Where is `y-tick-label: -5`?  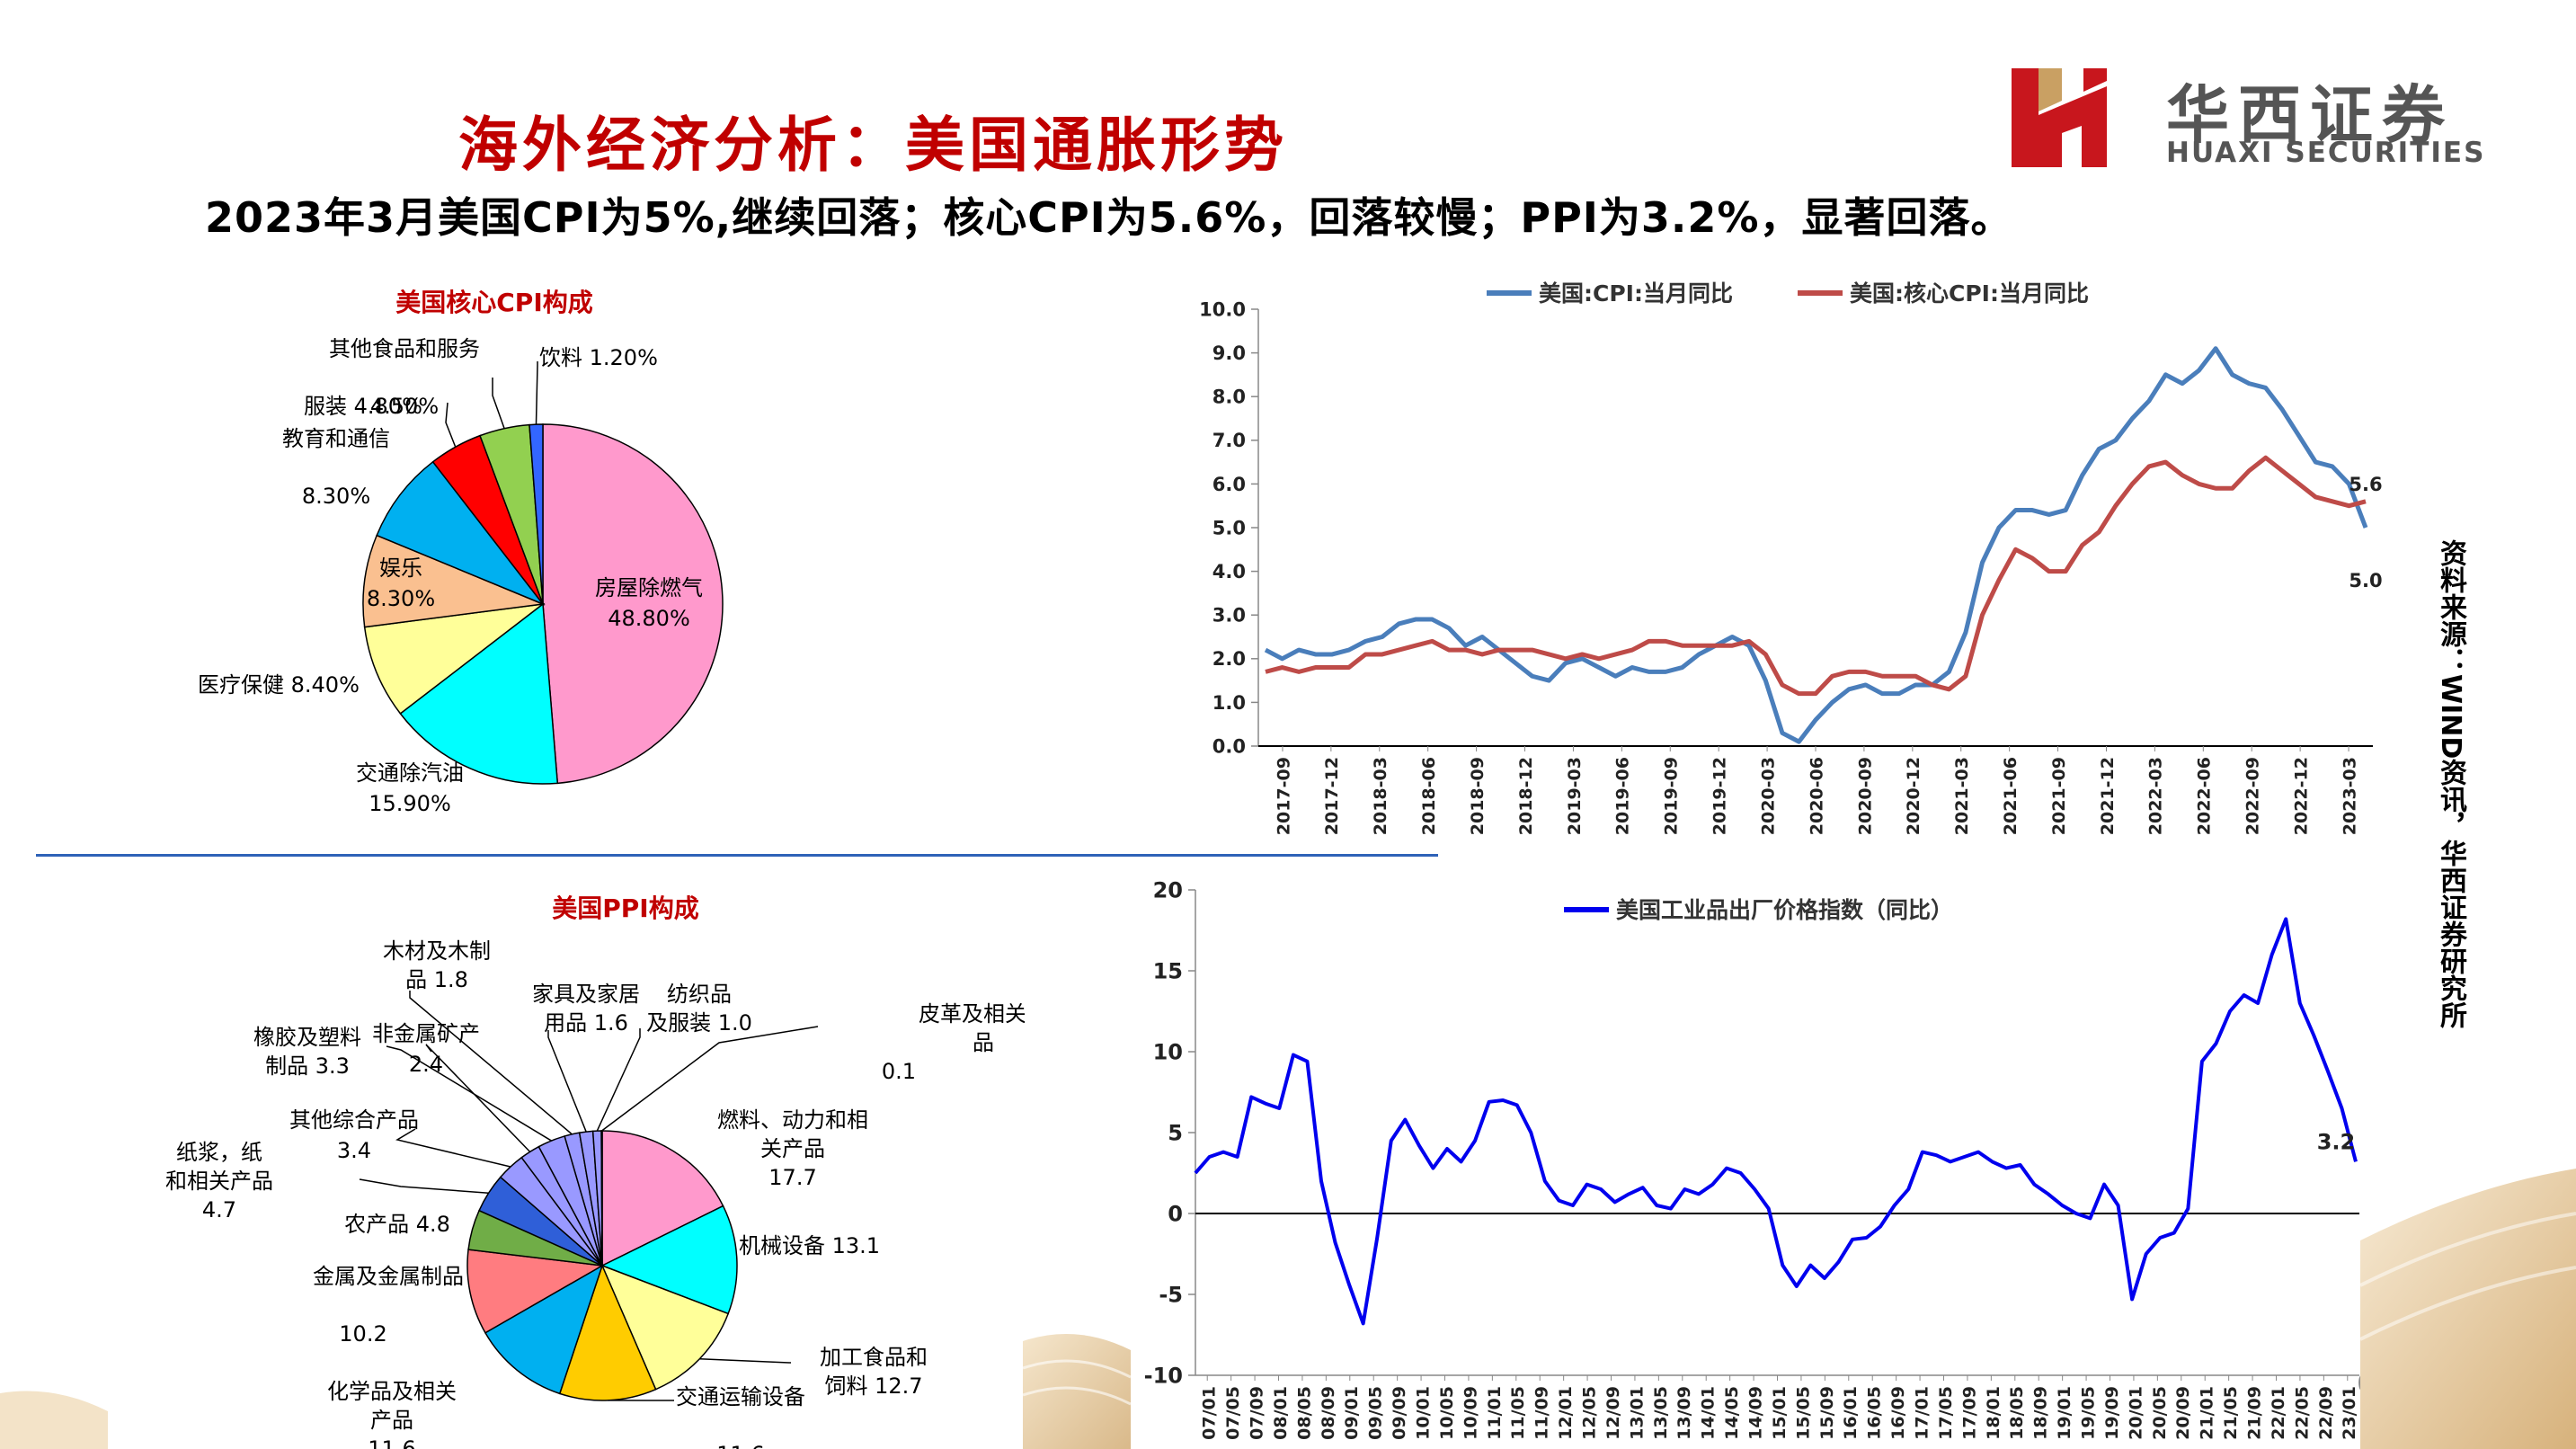
y-tick-label: -5 is located at coordinates (1171, 1294).